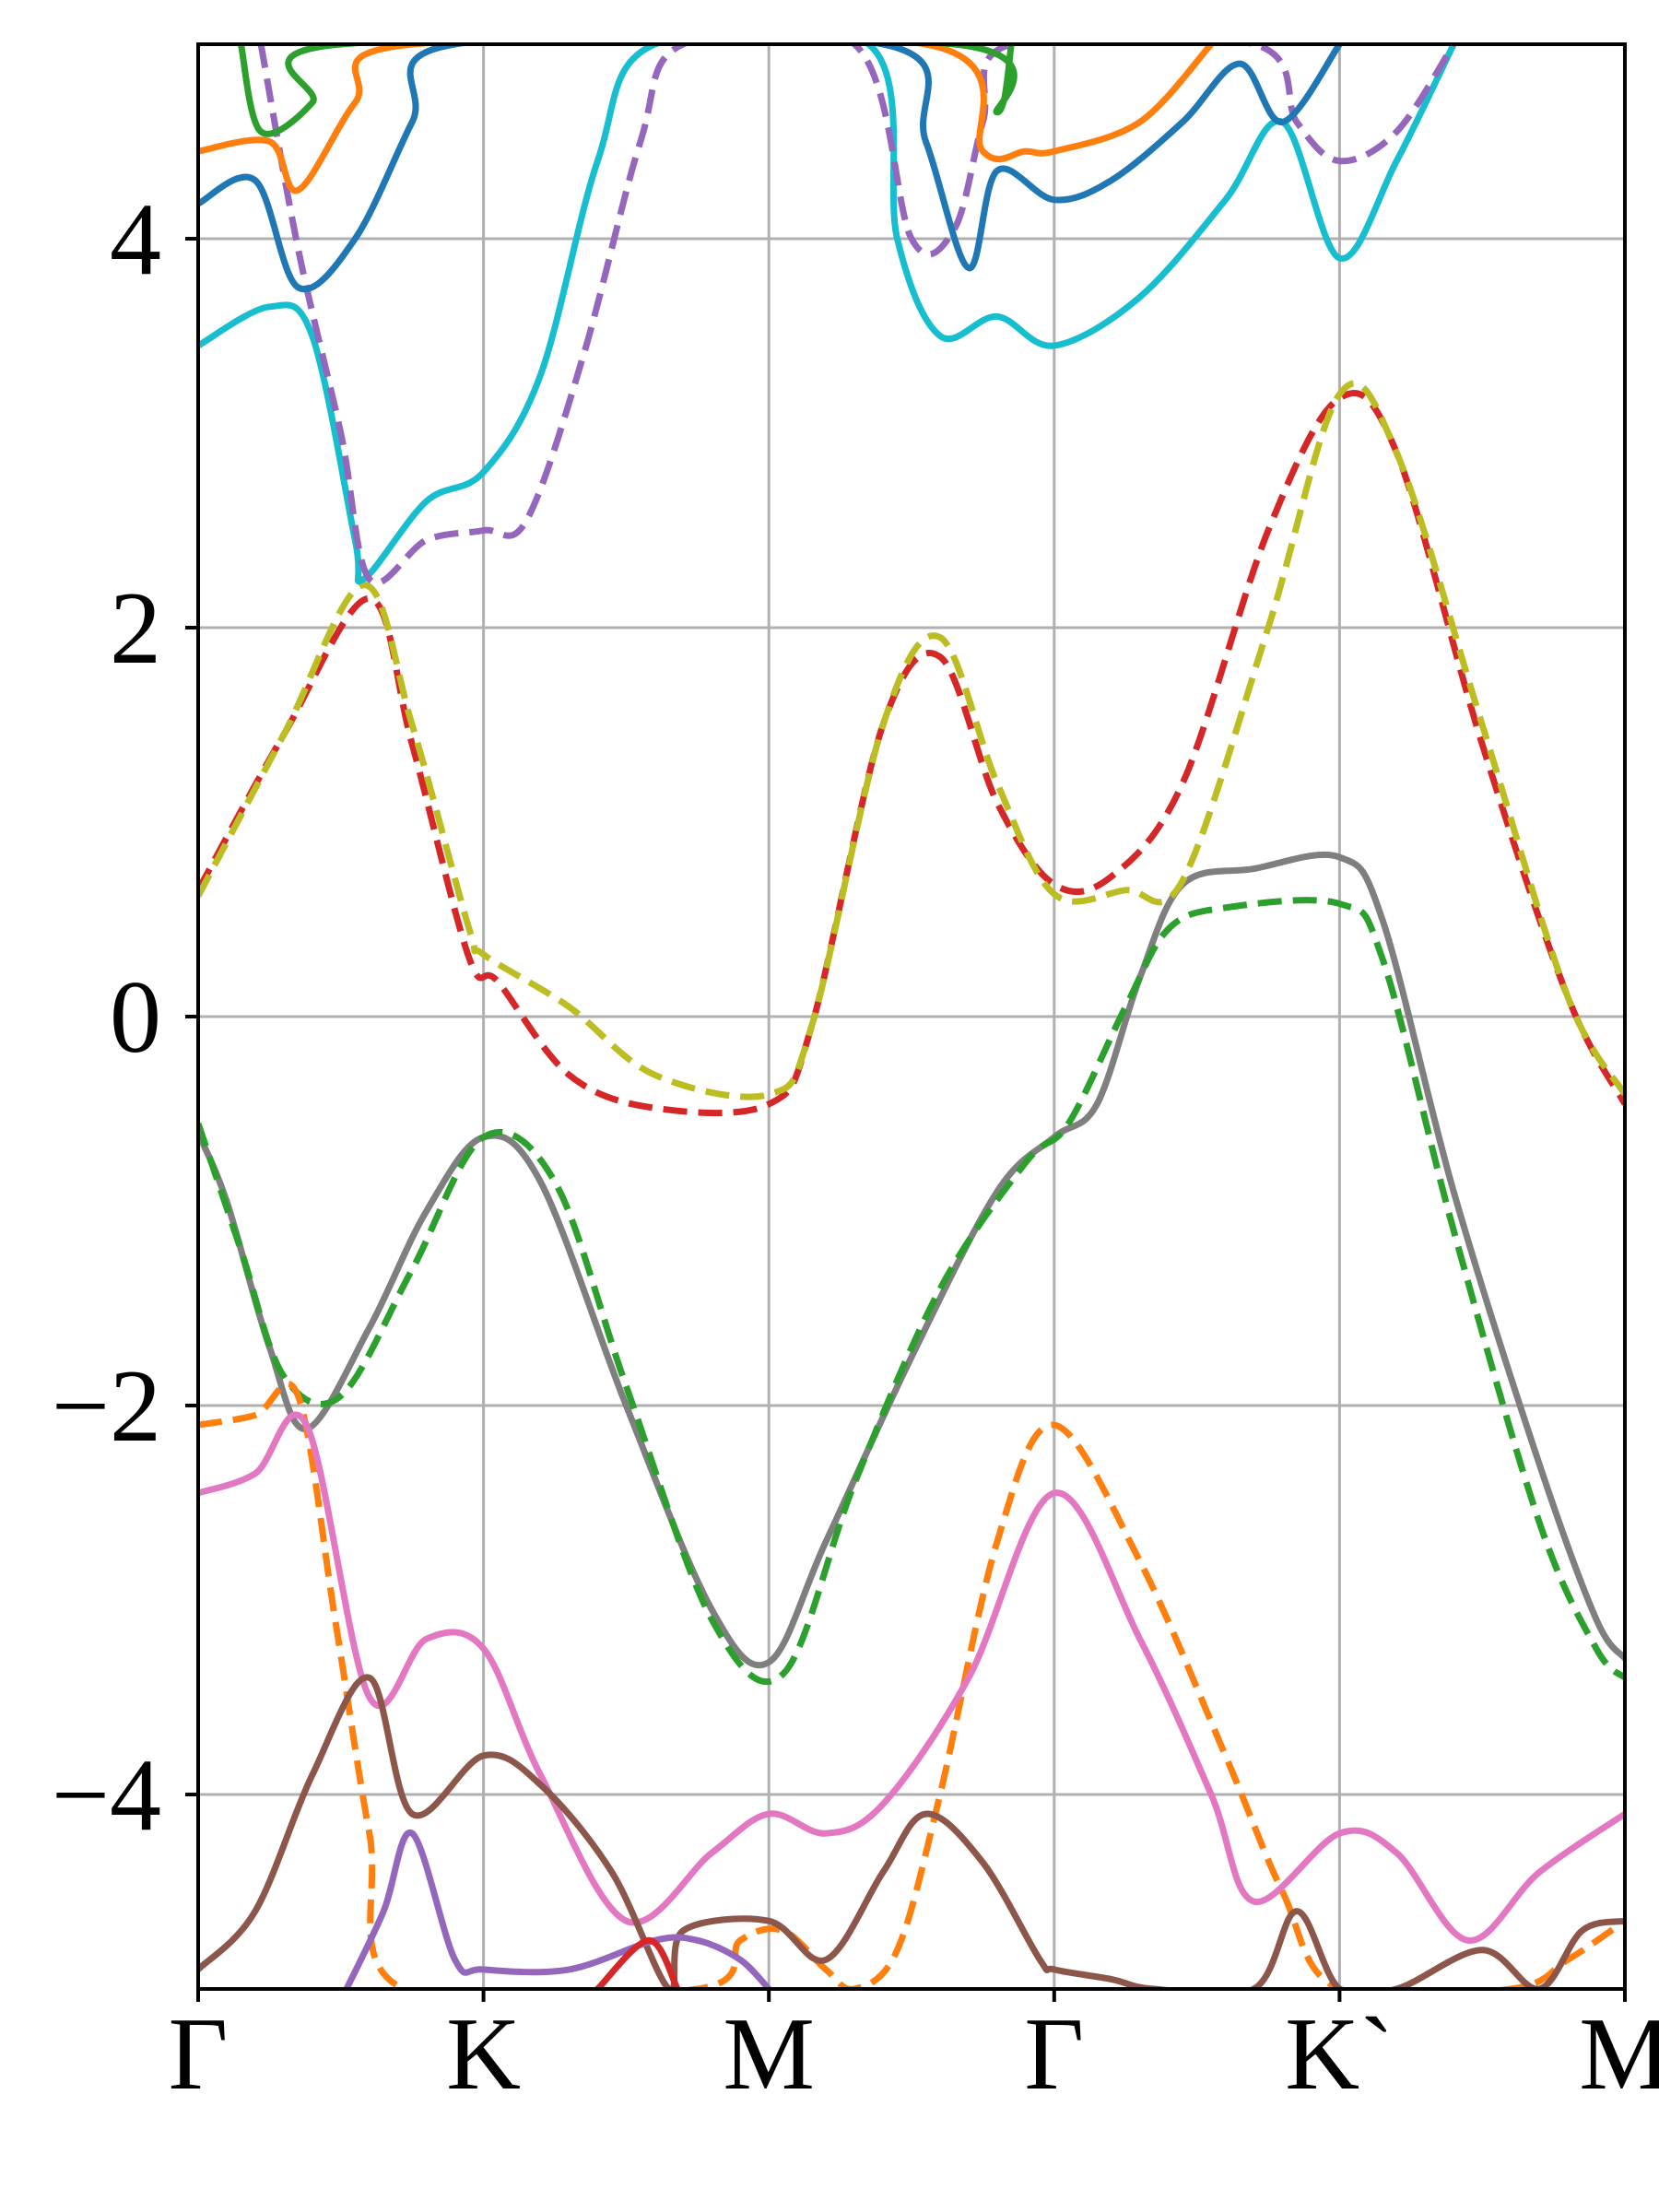 This screenshot has height=2212, width=1659. I want to click on x-tick-label-2: M, so click(769, 2054).